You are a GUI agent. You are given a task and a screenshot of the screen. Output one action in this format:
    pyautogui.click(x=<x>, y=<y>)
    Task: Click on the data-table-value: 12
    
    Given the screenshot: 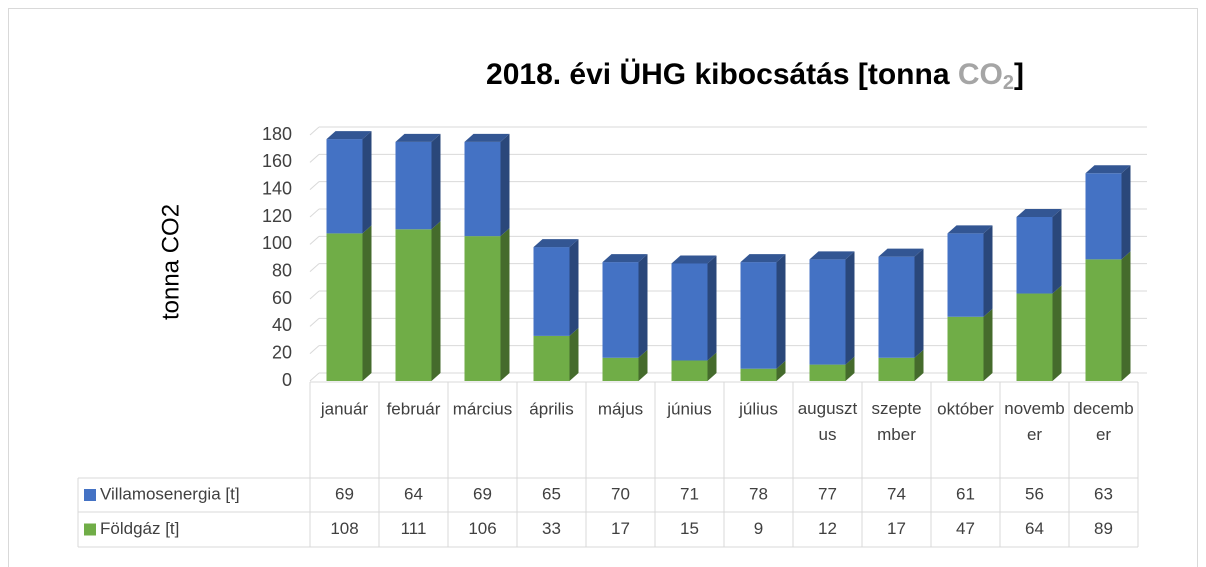 What is the action you would take?
    pyautogui.click(x=827, y=528)
    